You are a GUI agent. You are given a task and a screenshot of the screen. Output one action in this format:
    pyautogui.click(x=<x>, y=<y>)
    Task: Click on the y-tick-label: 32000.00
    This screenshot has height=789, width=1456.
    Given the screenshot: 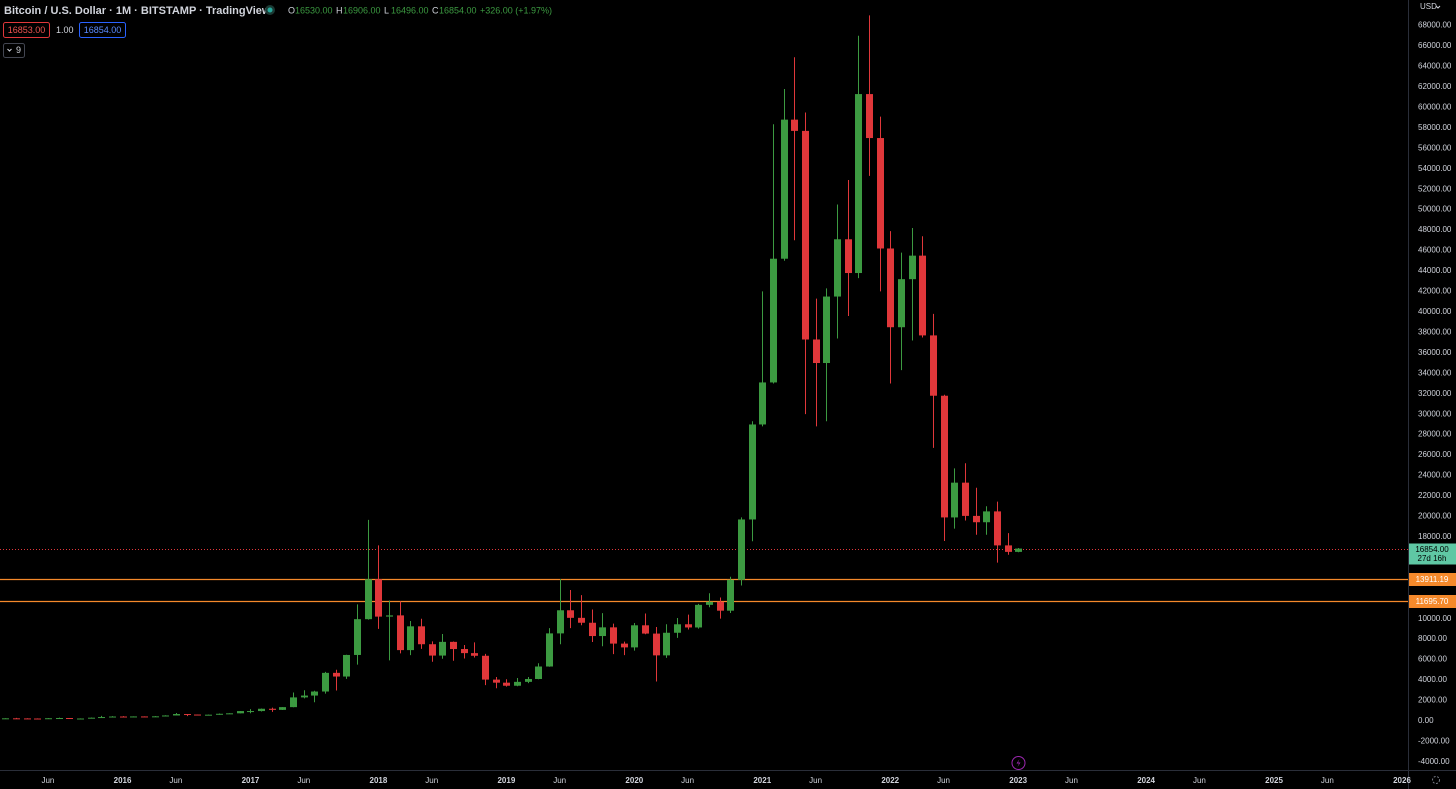 What is the action you would take?
    pyautogui.click(x=1435, y=393)
    